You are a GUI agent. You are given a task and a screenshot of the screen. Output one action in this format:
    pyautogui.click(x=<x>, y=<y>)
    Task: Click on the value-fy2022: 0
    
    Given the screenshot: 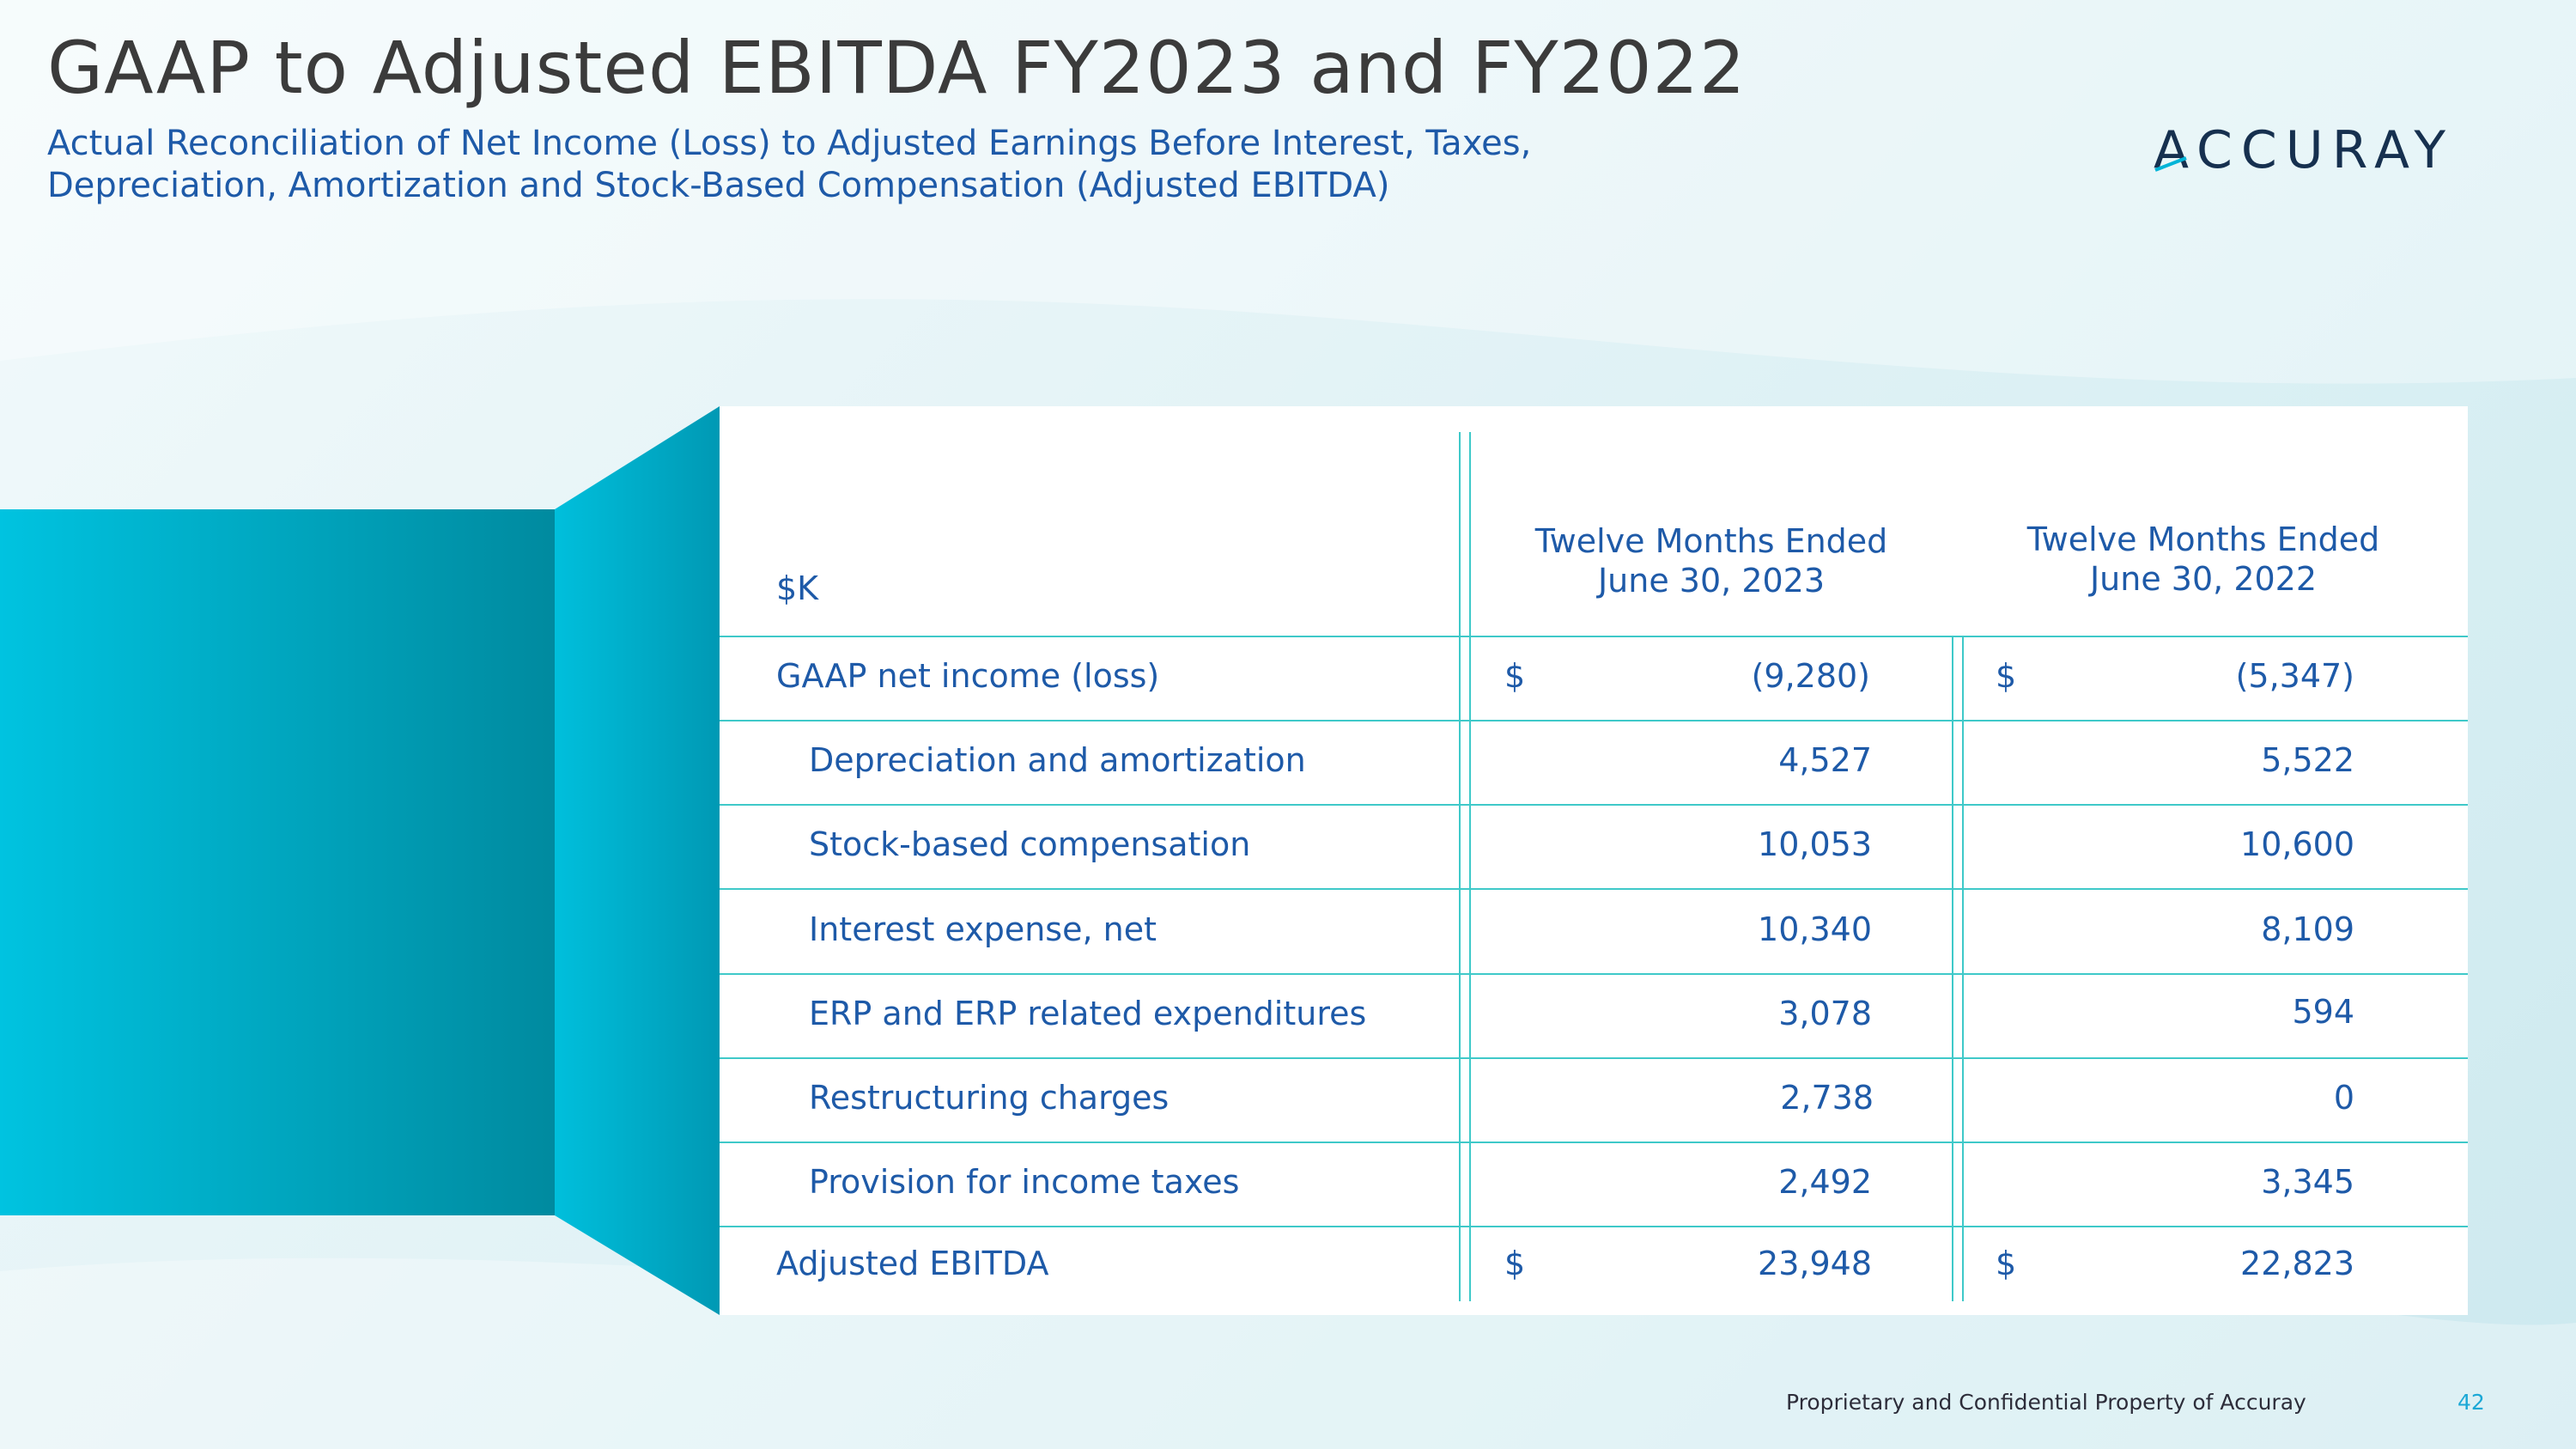 What is the action you would take?
    pyautogui.click(x=2343, y=1098)
    